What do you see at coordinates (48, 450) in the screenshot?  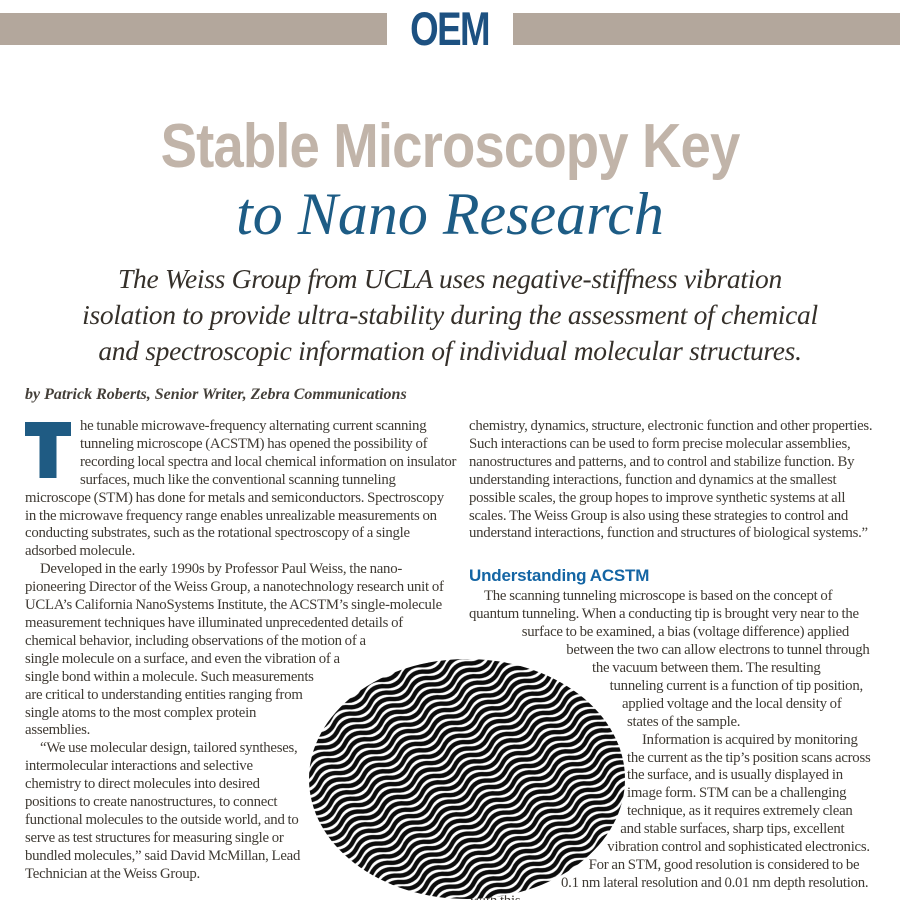 I see `dropcap-T` at bounding box center [48, 450].